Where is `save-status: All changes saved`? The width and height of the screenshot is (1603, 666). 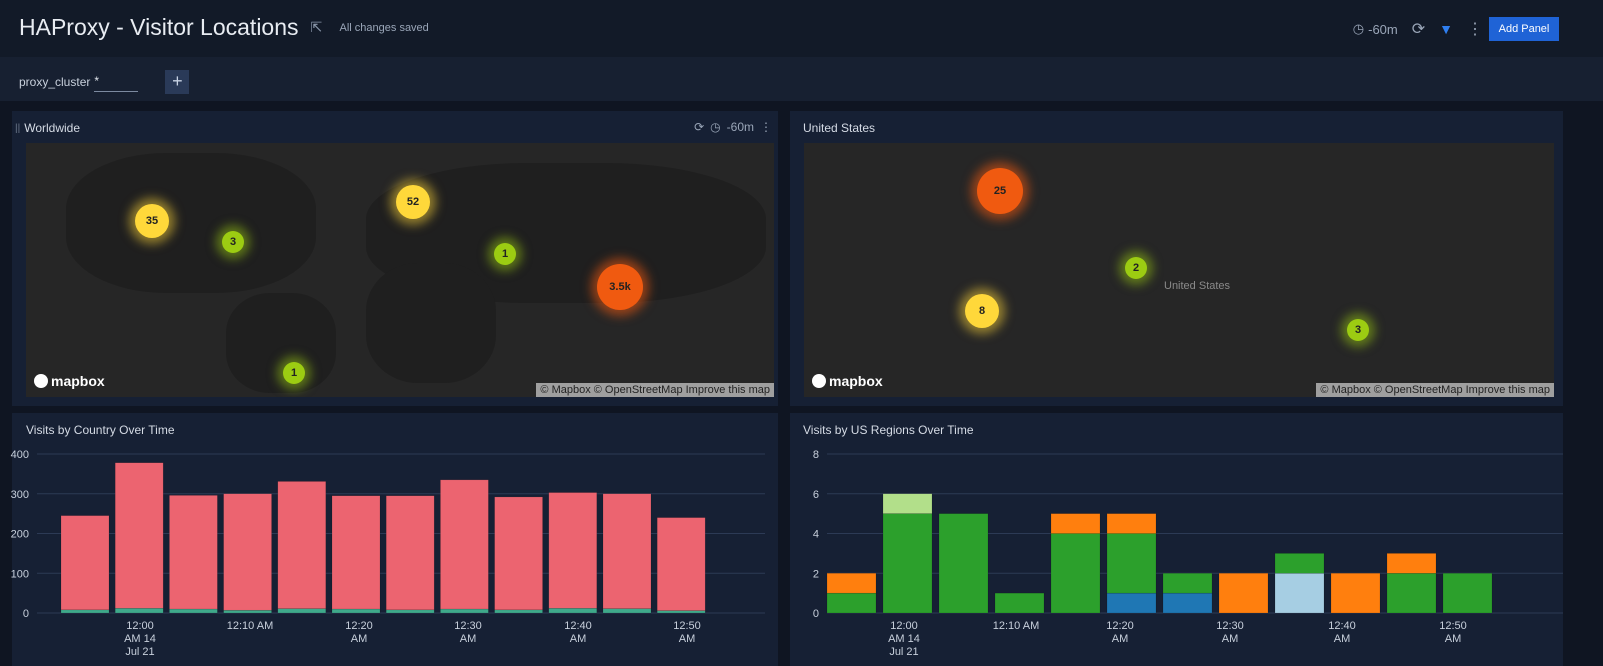 save-status: All changes saved is located at coordinates (384, 27).